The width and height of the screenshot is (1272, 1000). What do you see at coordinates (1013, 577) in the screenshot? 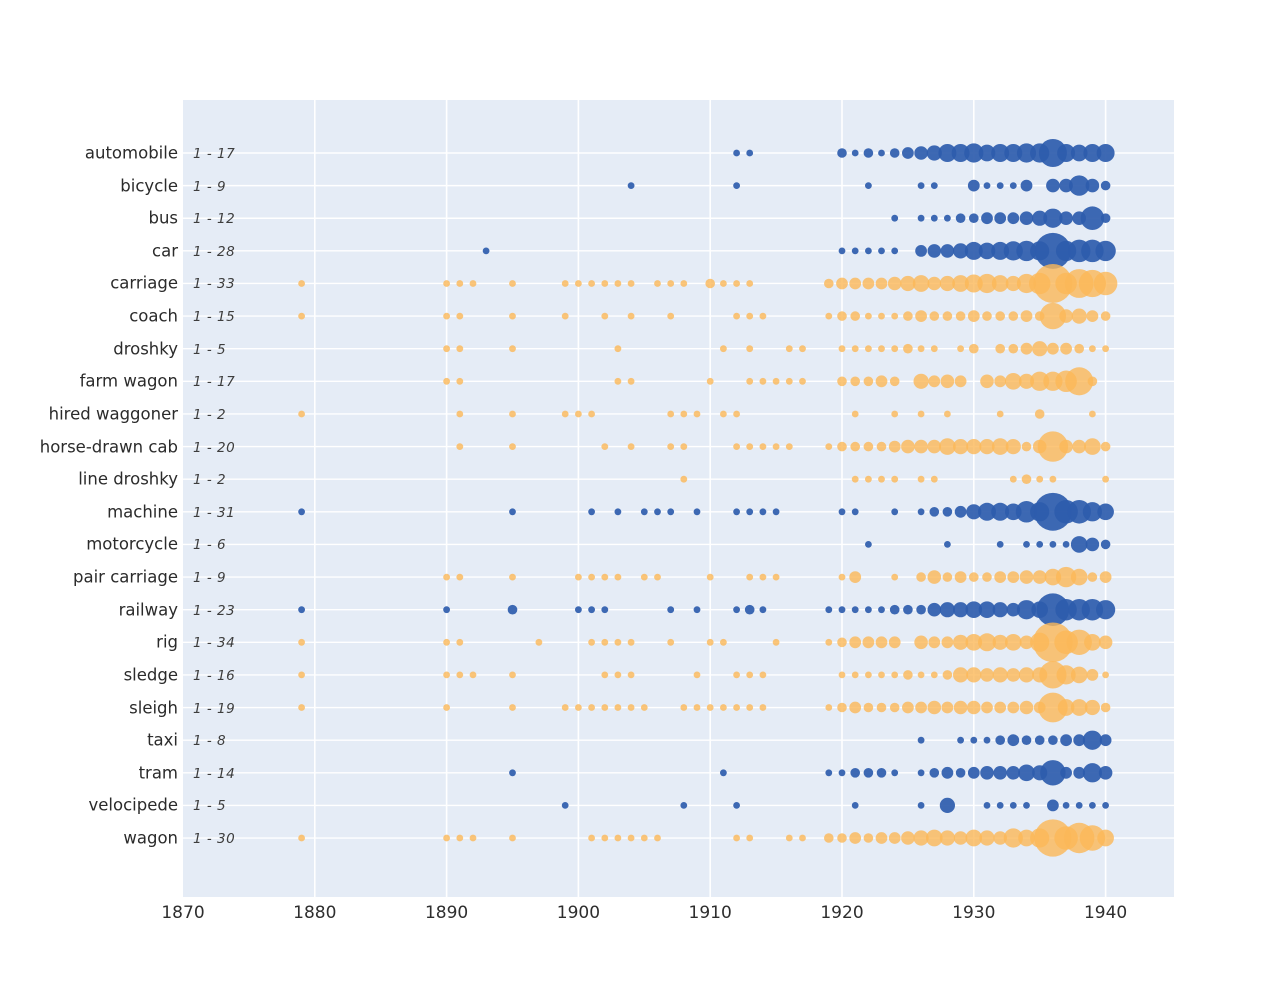
I see `bubble-pair-carriage-1933` at bounding box center [1013, 577].